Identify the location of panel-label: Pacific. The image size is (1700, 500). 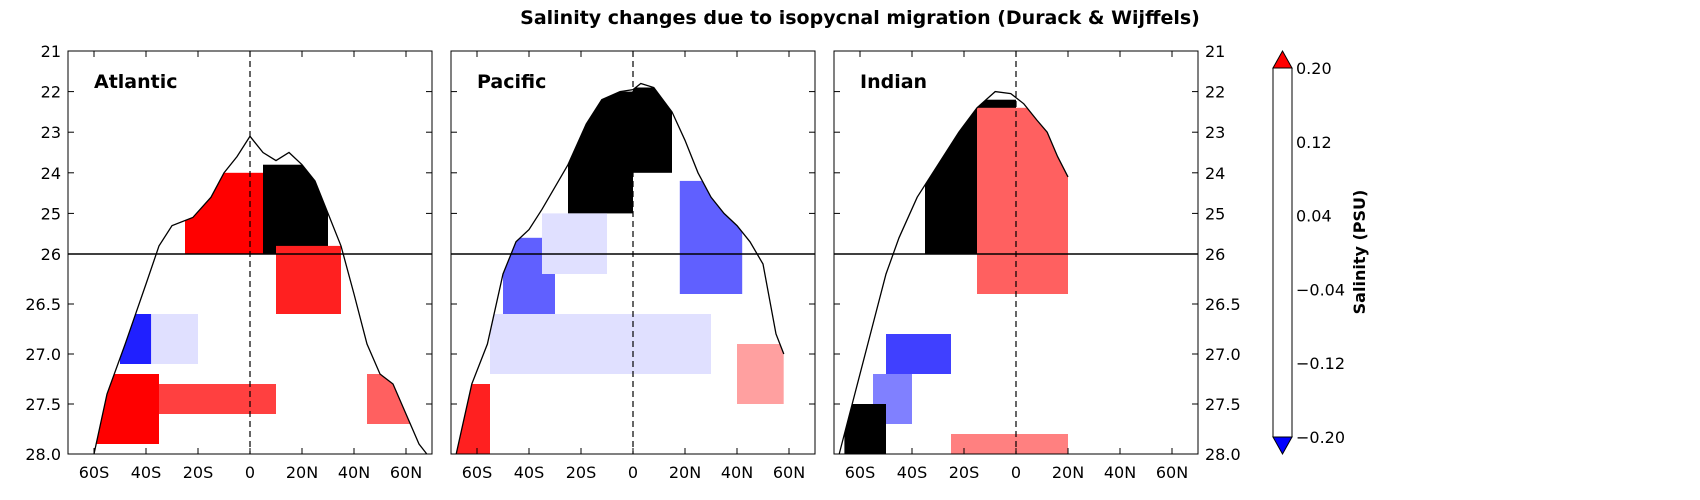
(511, 82).